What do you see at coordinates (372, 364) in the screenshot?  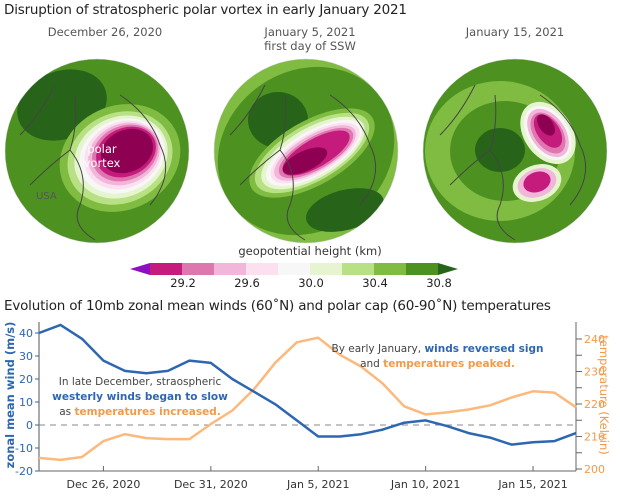 I see `annotation-text: and` at bounding box center [372, 364].